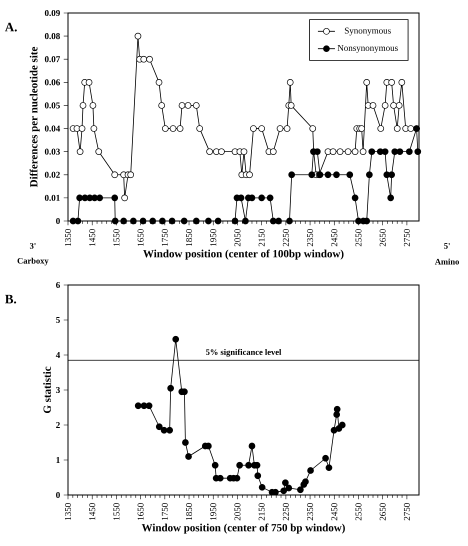  What do you see at coordinates (368, 49) in the screenshot?
I see `legend-label: Nonsynonymous` at bounding box center [368, 49].